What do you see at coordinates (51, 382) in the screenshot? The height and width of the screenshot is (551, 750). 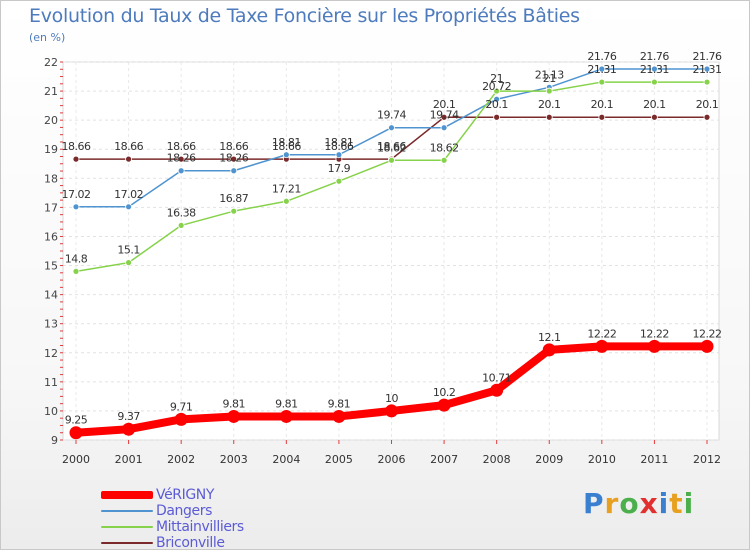 I see `y-tick-label: 11` at bounding box center [51, 382].